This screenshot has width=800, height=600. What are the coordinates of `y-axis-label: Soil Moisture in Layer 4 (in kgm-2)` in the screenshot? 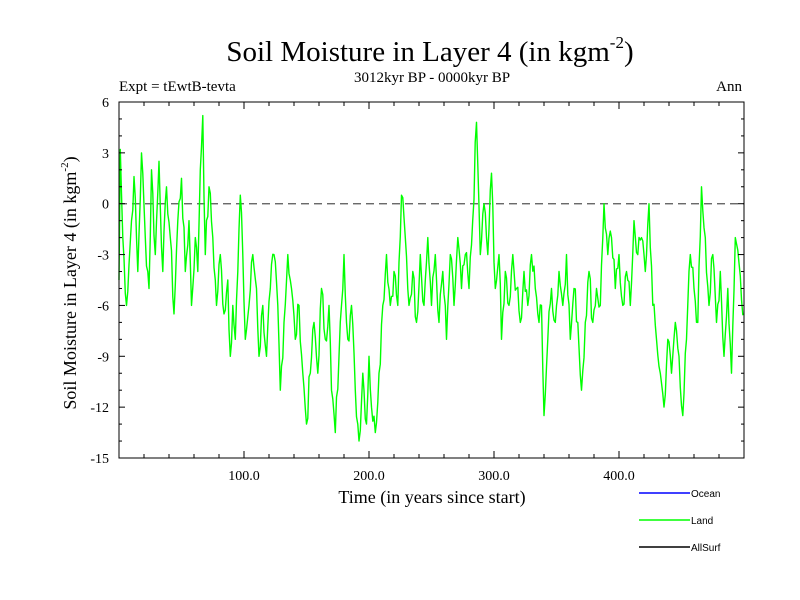 It's located at (70, 282).